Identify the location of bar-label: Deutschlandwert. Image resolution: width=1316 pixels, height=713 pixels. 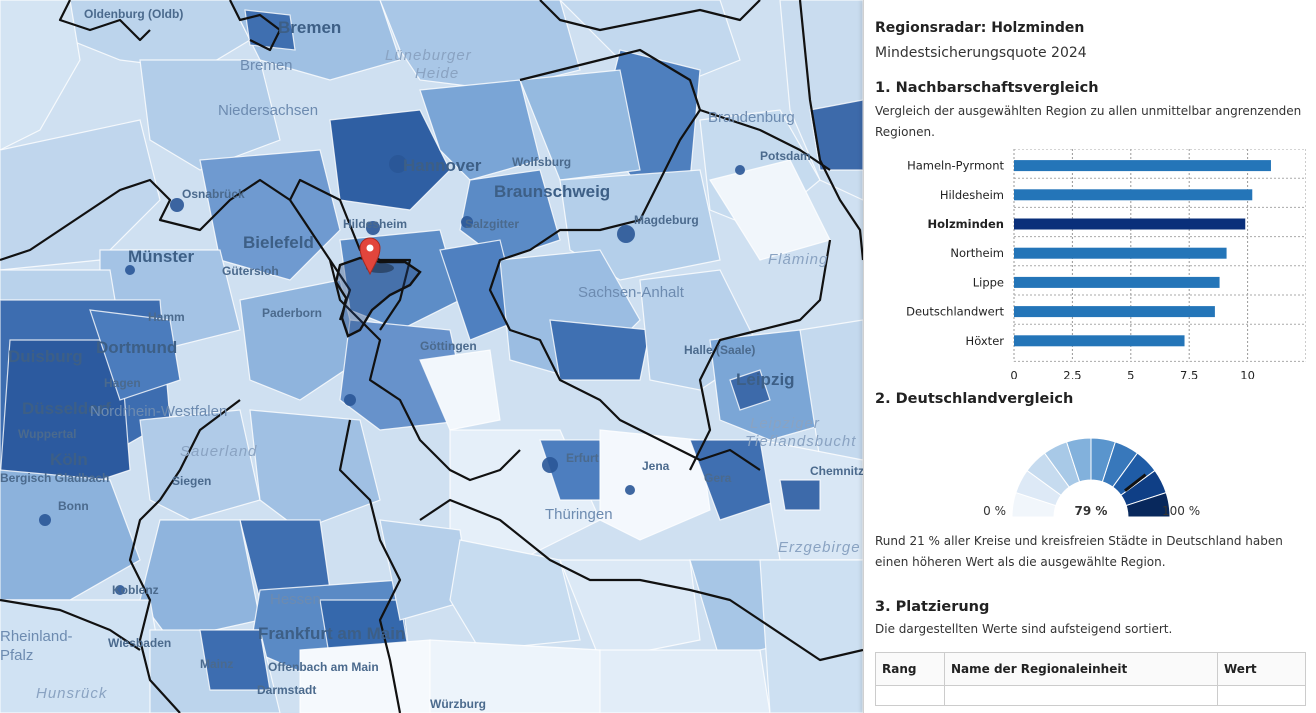
(955, 312).